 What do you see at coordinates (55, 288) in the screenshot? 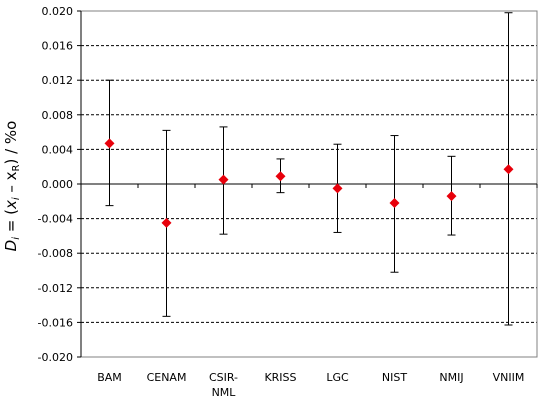
I see `y-tick-label: -0.012` at bounding box center [55, 288].